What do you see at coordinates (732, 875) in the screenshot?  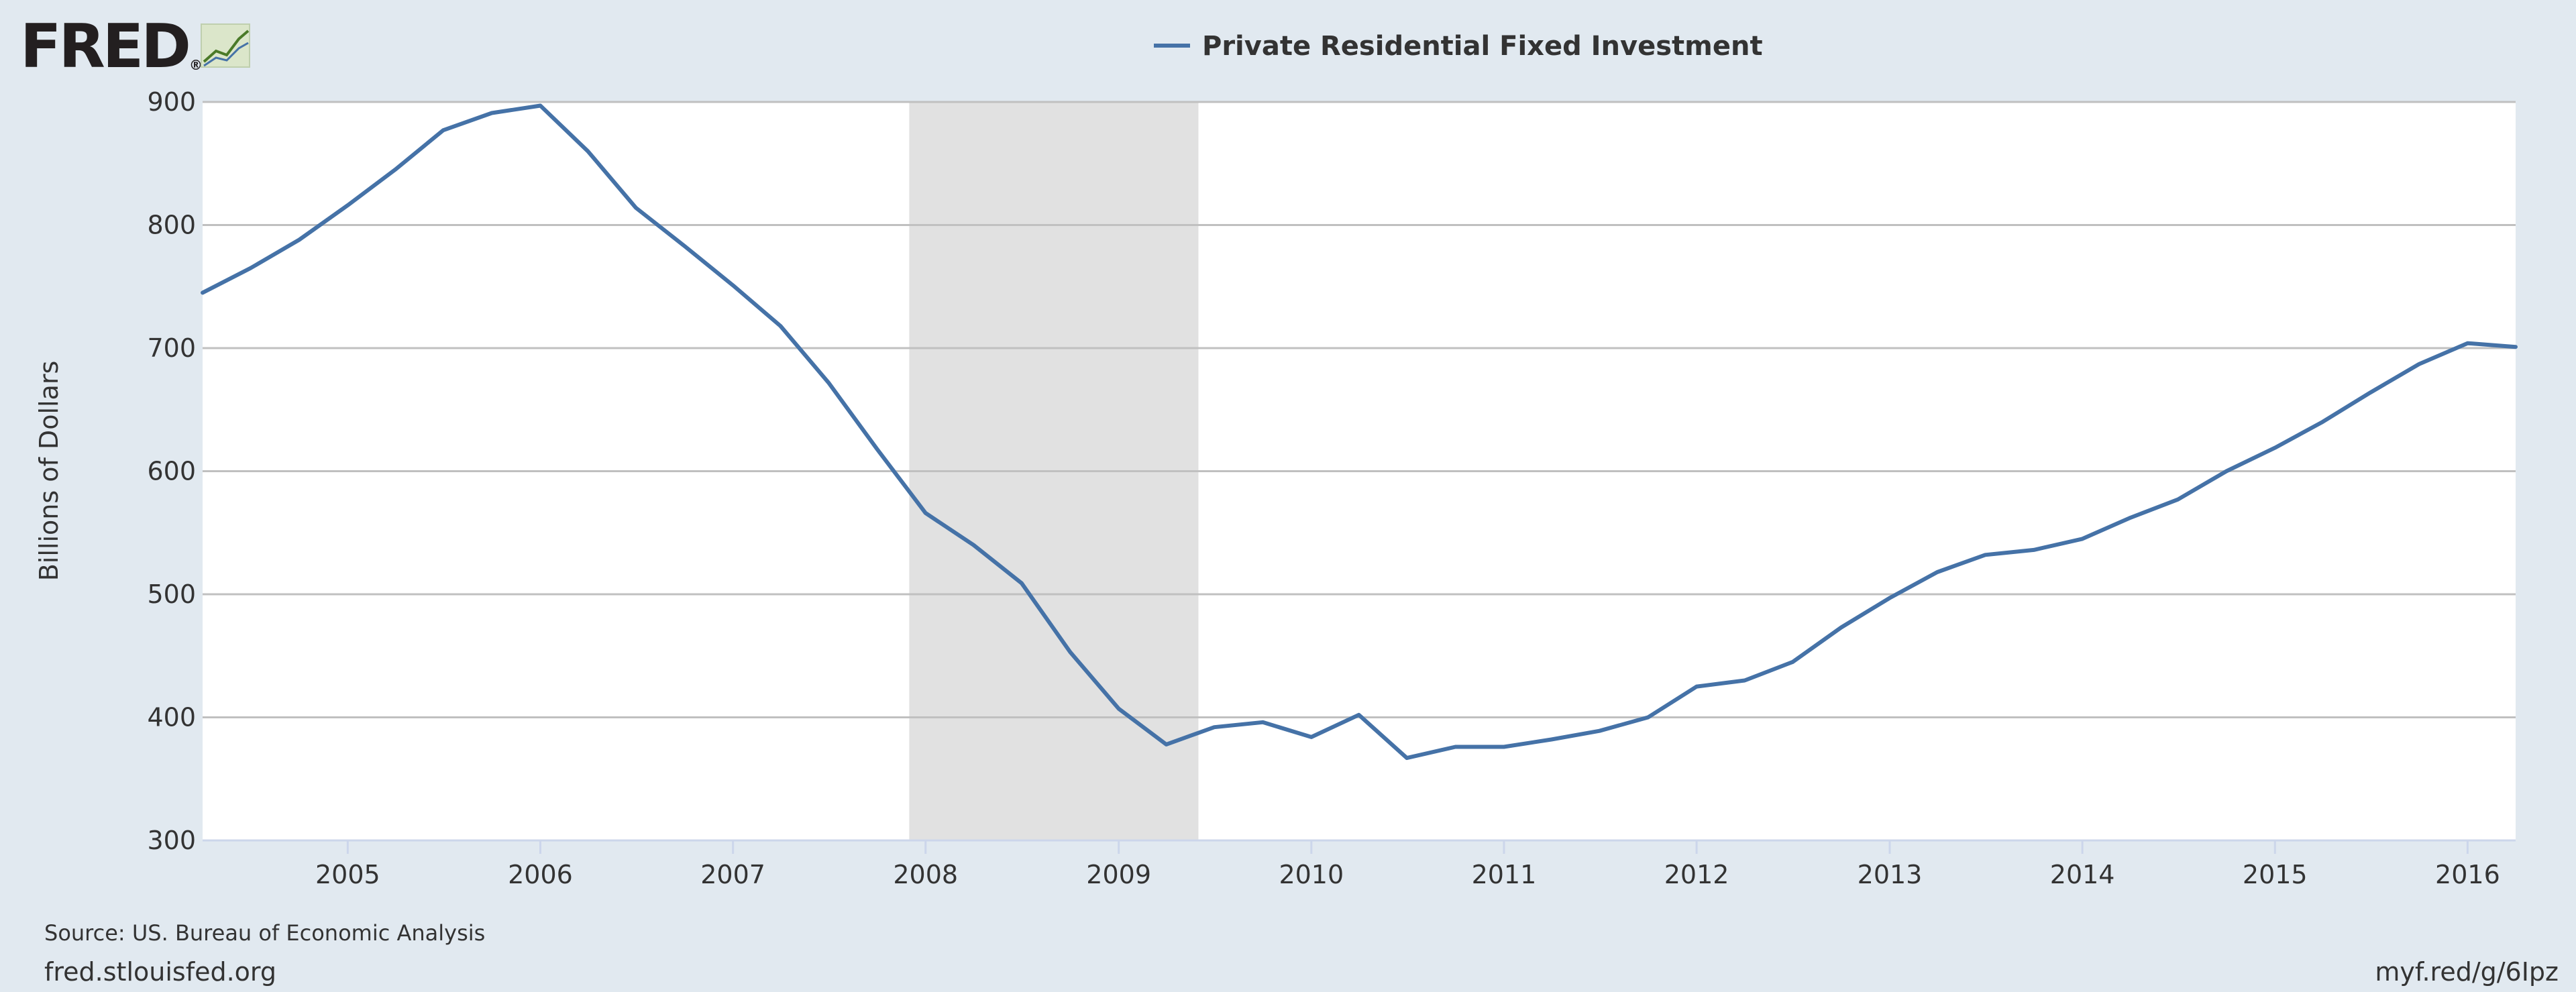 I see `x-tick-label: 2007` at bounding box center [732, 875].